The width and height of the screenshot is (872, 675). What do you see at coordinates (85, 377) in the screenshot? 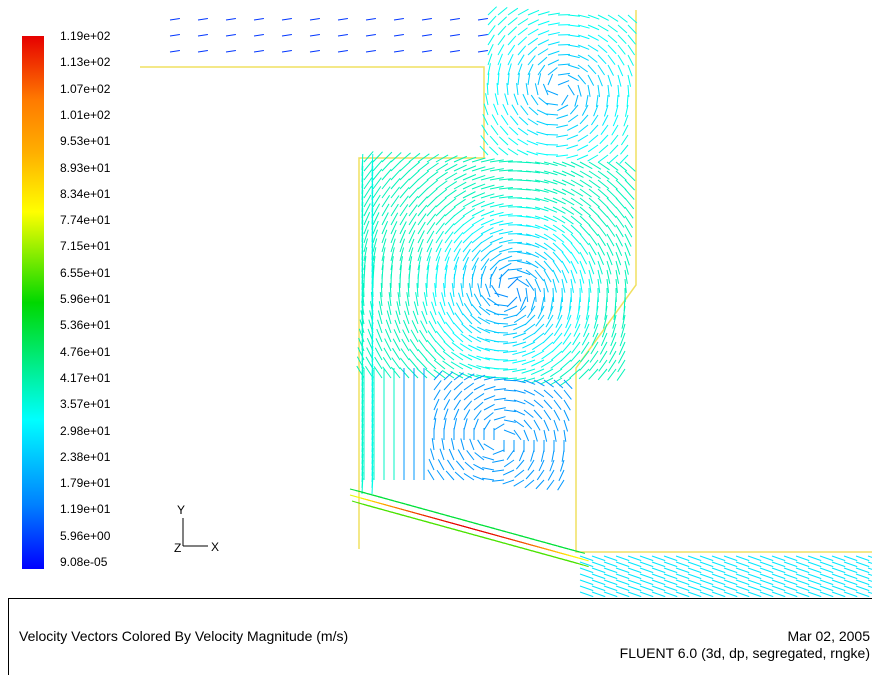
I see `color-scale-label: 4.17e+01` at bounding box center [85, 377].